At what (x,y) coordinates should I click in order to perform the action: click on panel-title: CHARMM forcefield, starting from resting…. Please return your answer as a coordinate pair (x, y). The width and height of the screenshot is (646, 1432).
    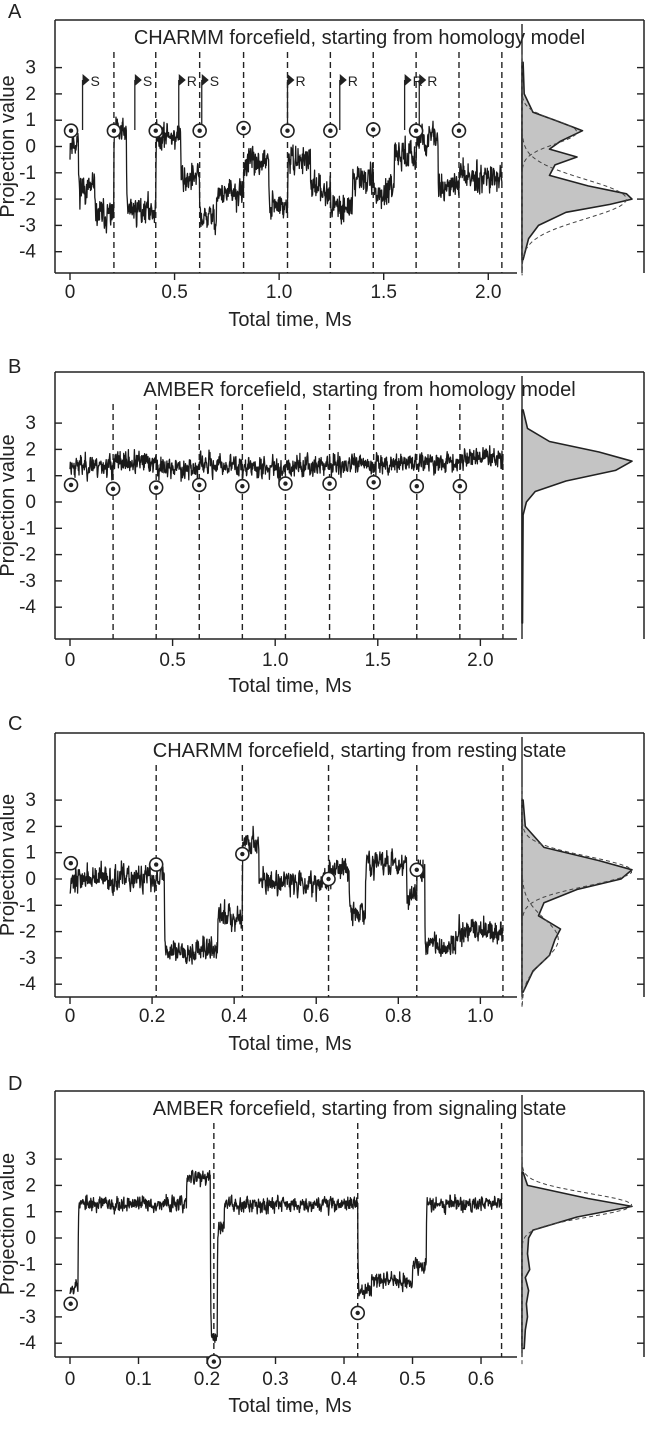
    Looking at the image, I should click on (359, 751).